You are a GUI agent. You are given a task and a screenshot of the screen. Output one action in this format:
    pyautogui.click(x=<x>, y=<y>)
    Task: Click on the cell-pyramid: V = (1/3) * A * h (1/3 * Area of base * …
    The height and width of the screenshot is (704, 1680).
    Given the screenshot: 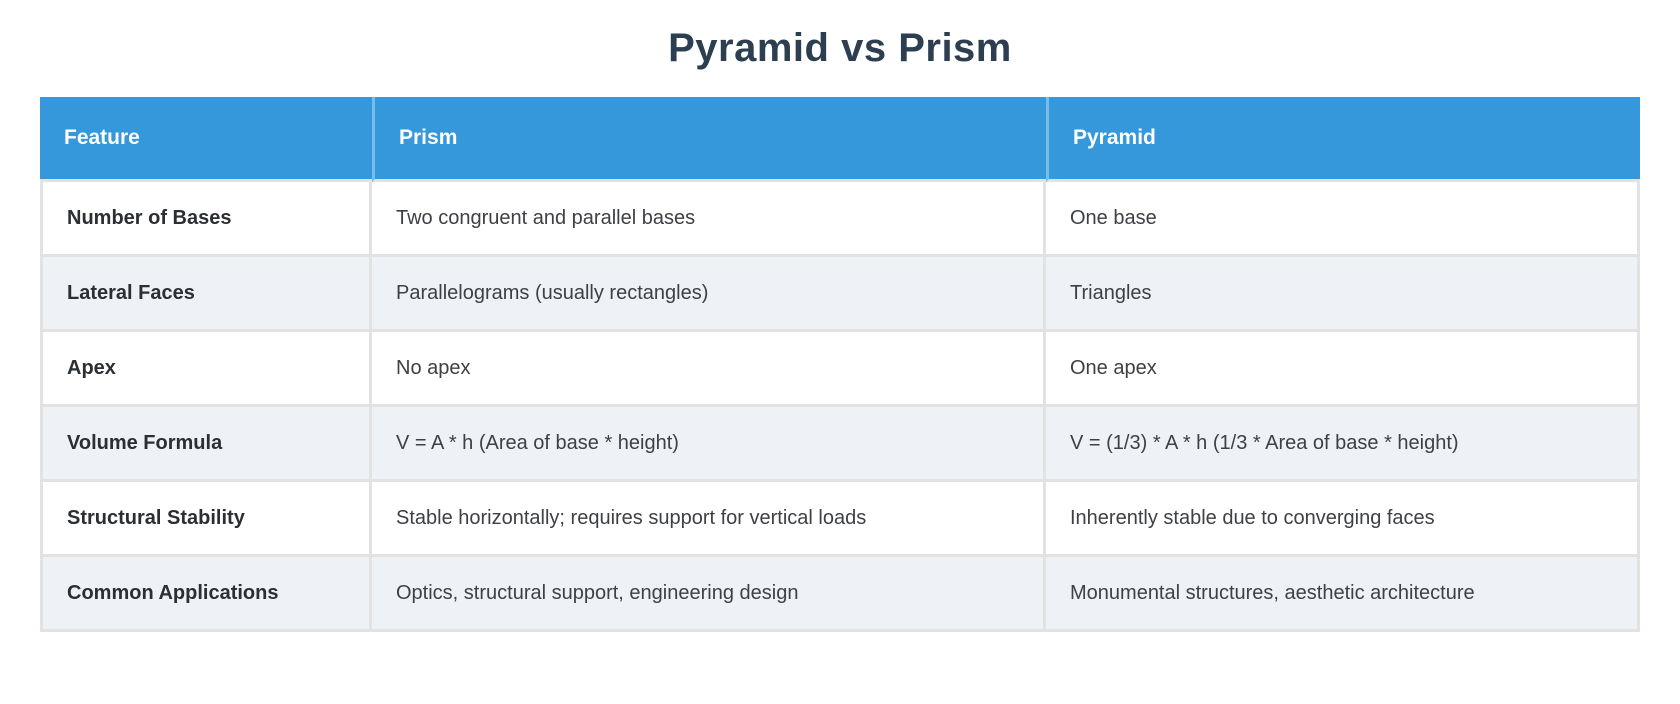 What is the action you would take?
    pyautogui.click(x=1343, y=444)
    